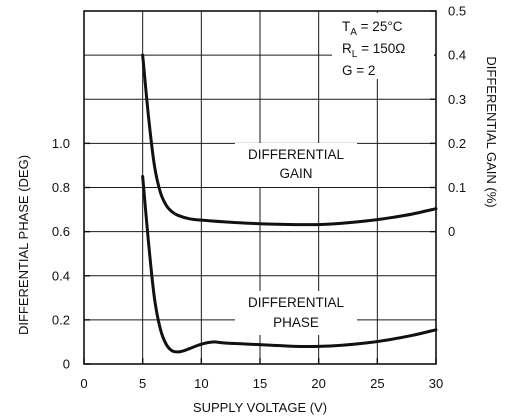 Image resolution: width=516 pixels, height=417 pixels. What do you see at coordinates (61, 187) in the screenshot?
I see `y-left-tick-label: 0.8` at bounding box center [61, 187].